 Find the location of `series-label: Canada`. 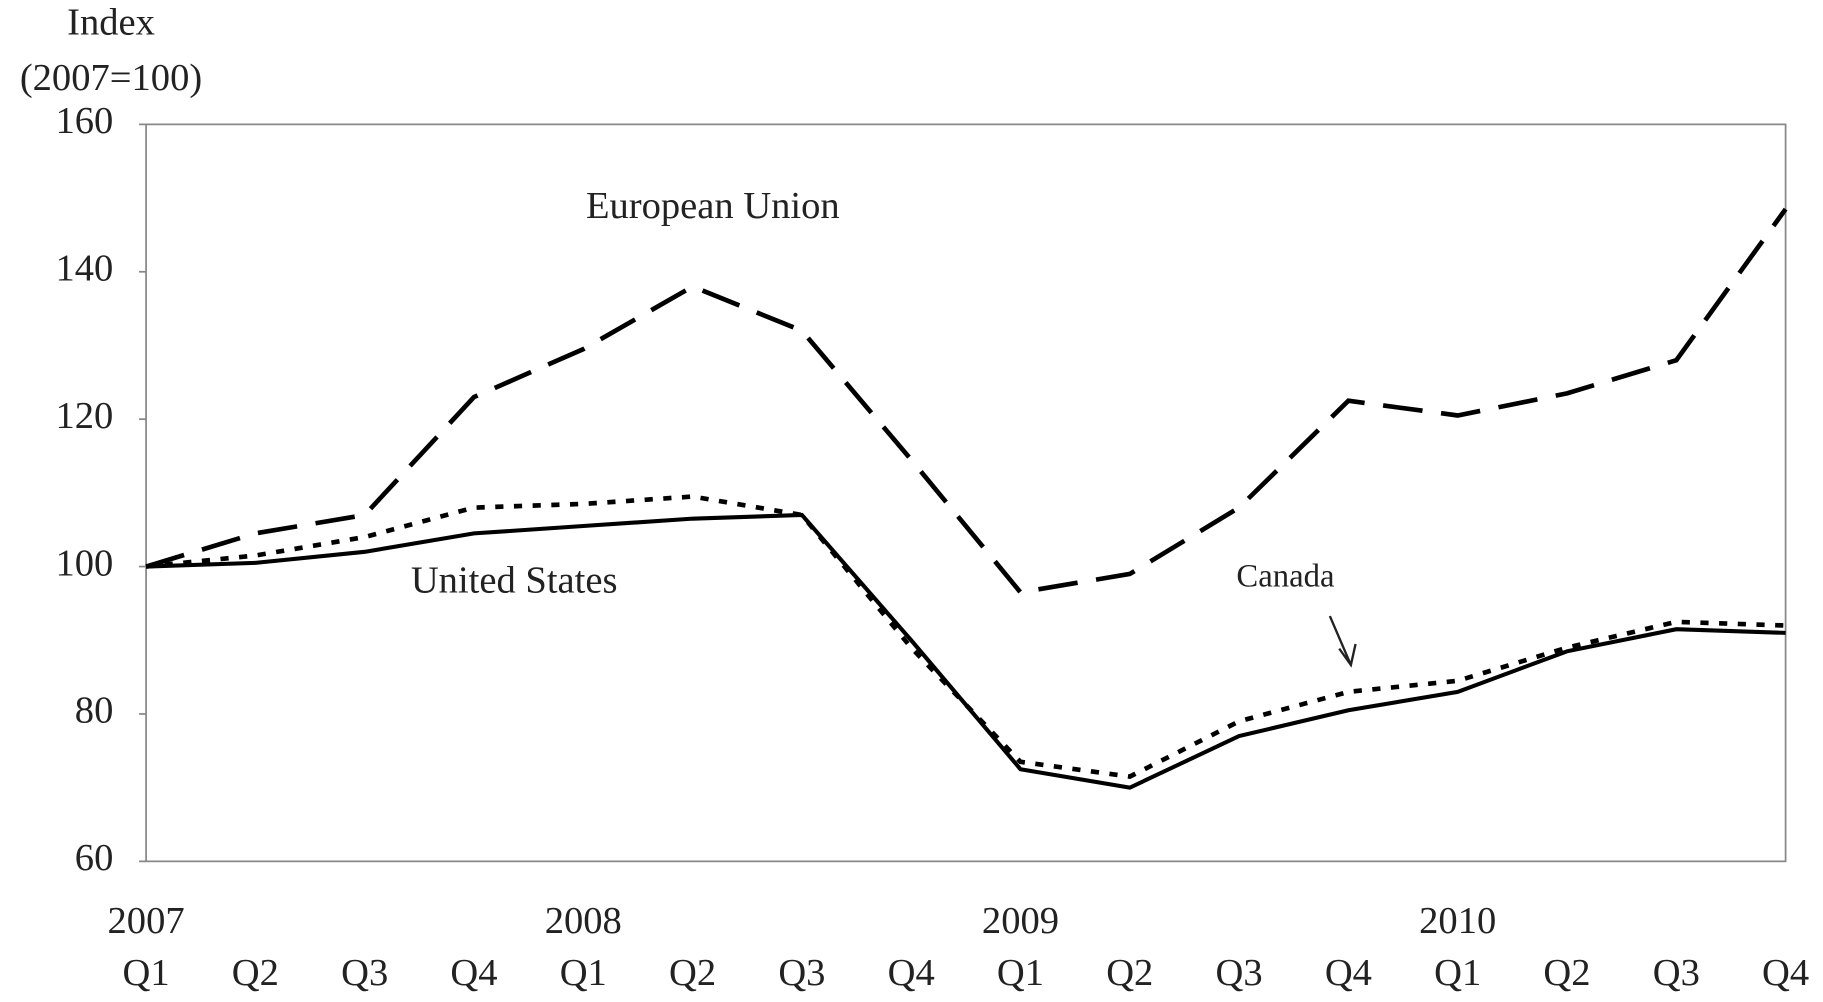

series-label: Canada is located at coordinates (1285, 576).